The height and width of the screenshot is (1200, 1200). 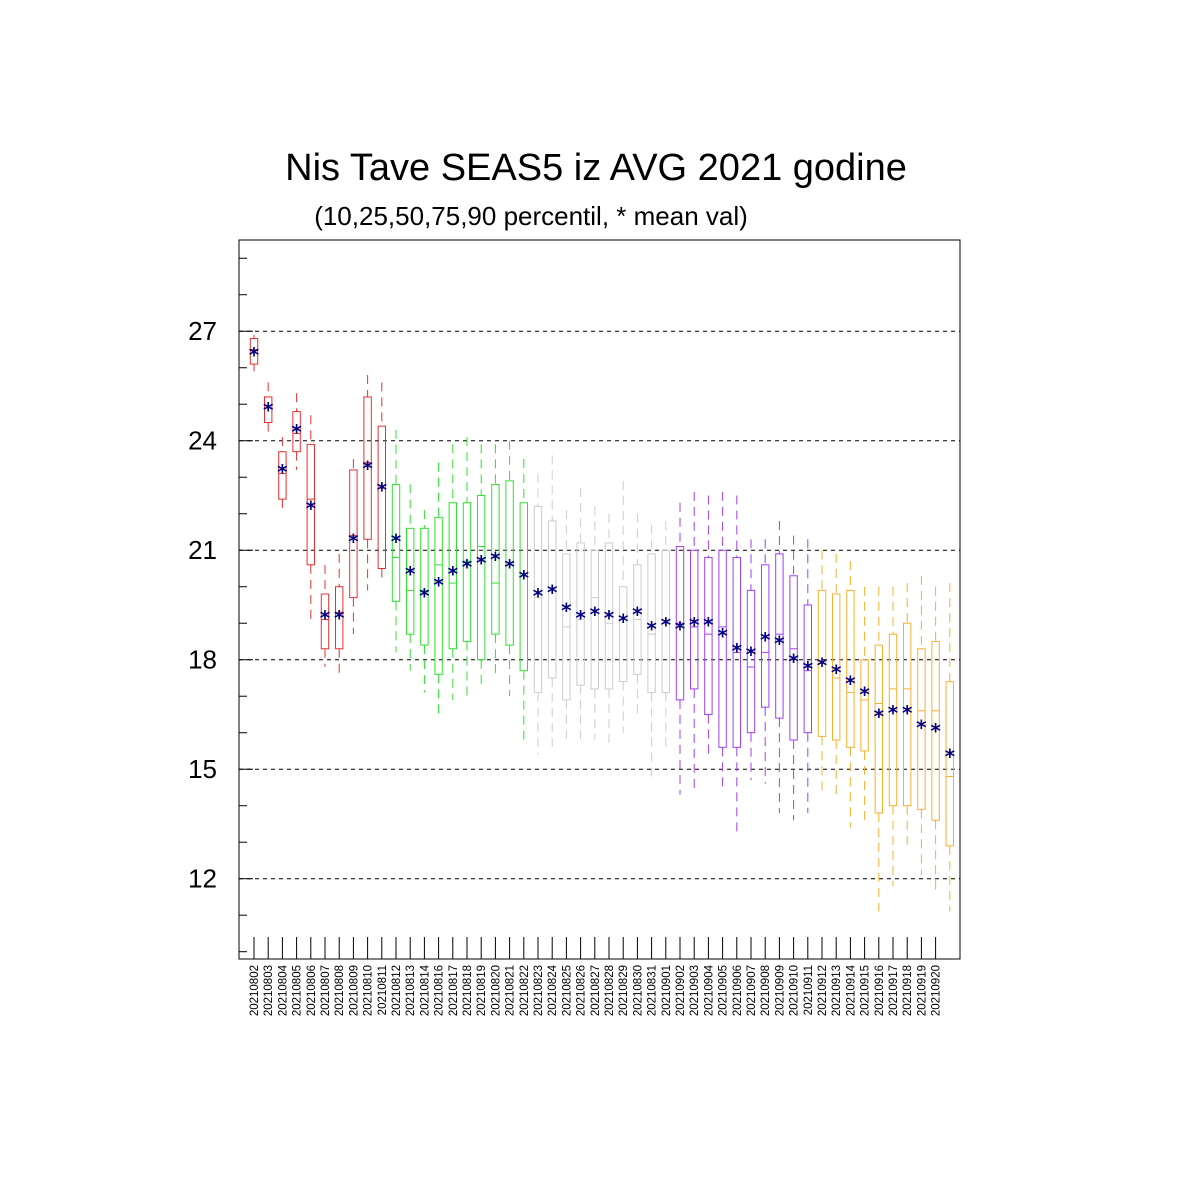 I want to click on x-tick-label: 20210913, so click(x=837, y=990).